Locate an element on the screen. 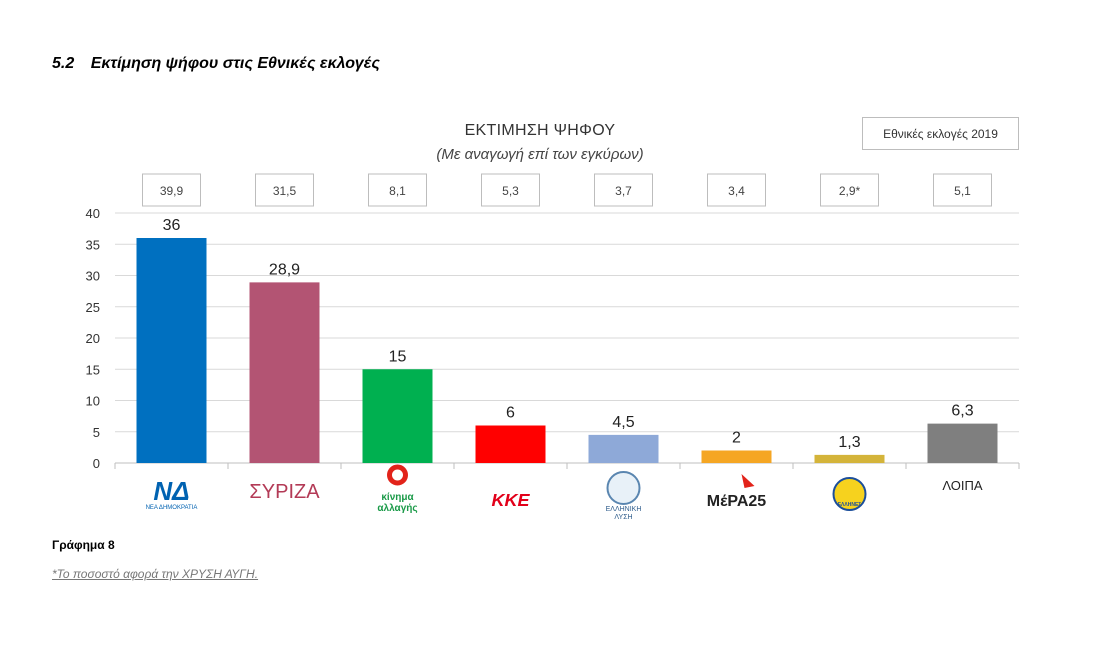 The width and height of the screenshot is (1109, 667). reference-legend-label: Εθνικές εκλογές 2019 is located at coordinates (940, 133).